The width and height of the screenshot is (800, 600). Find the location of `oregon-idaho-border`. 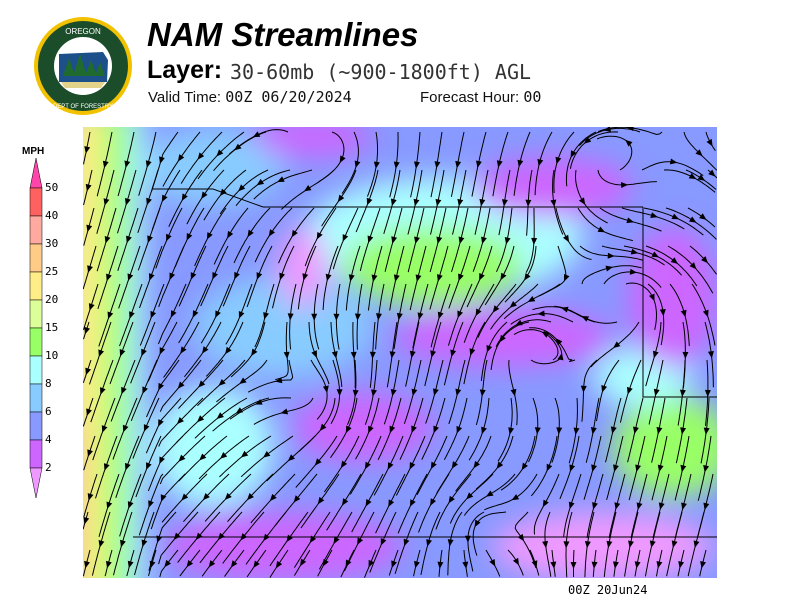

oregon-idaho-border is located at coordinates (679, 302).